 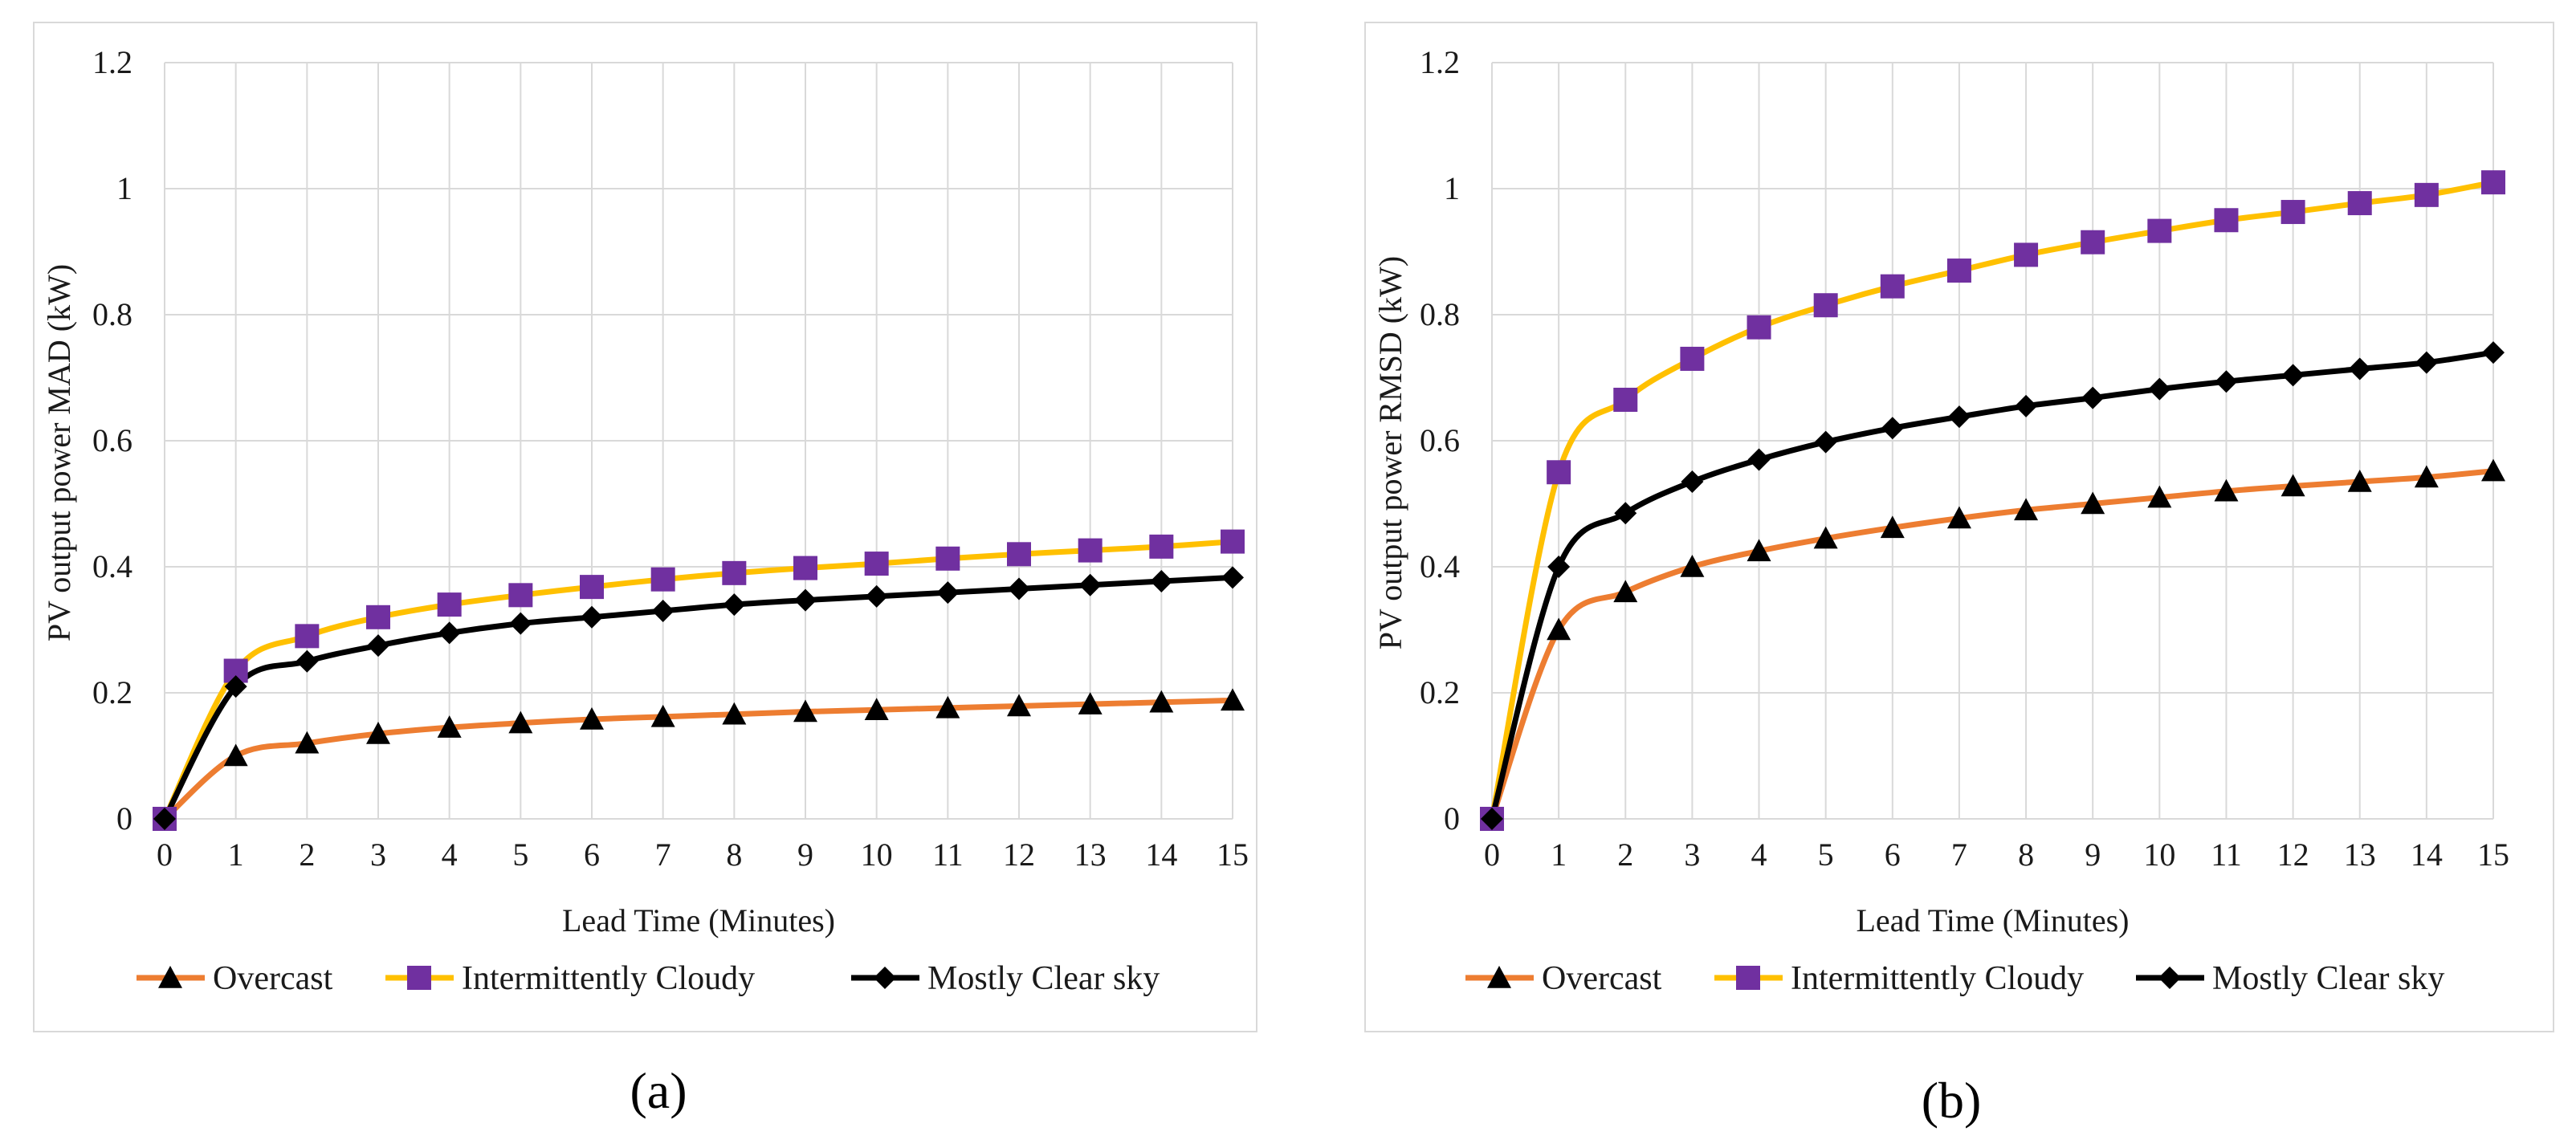 I want to click on y-axis-title: PV output power MAD (kW), so click(x=59, y=452).